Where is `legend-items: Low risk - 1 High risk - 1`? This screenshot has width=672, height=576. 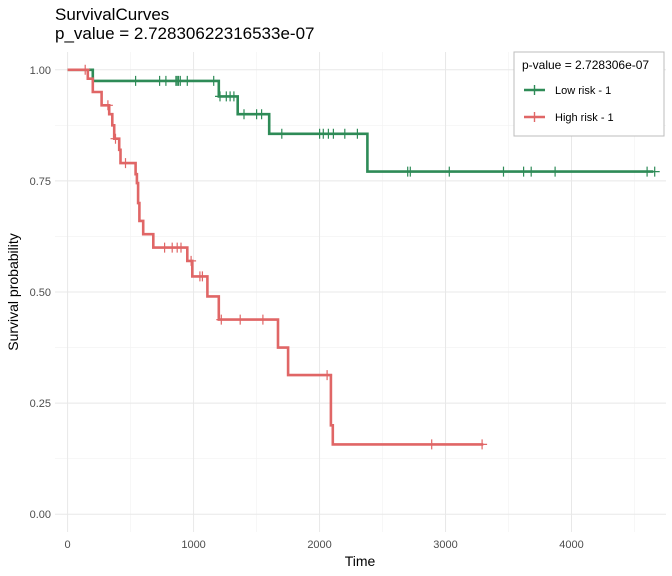
legend-items: Low risk - 1 High risk - 1 is located at coordinates (569, 104).